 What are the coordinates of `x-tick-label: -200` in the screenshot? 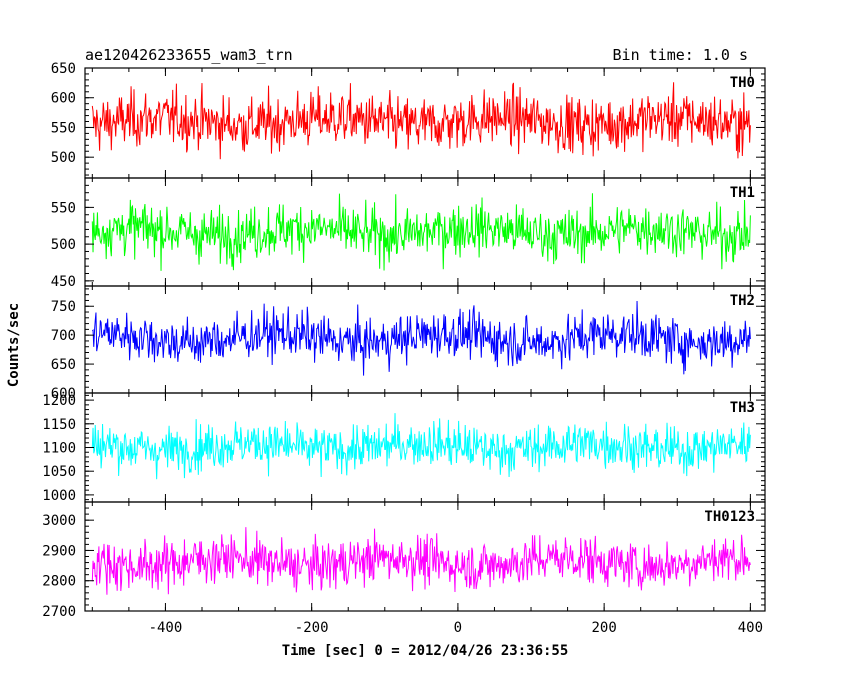 It's located at (312, 628).